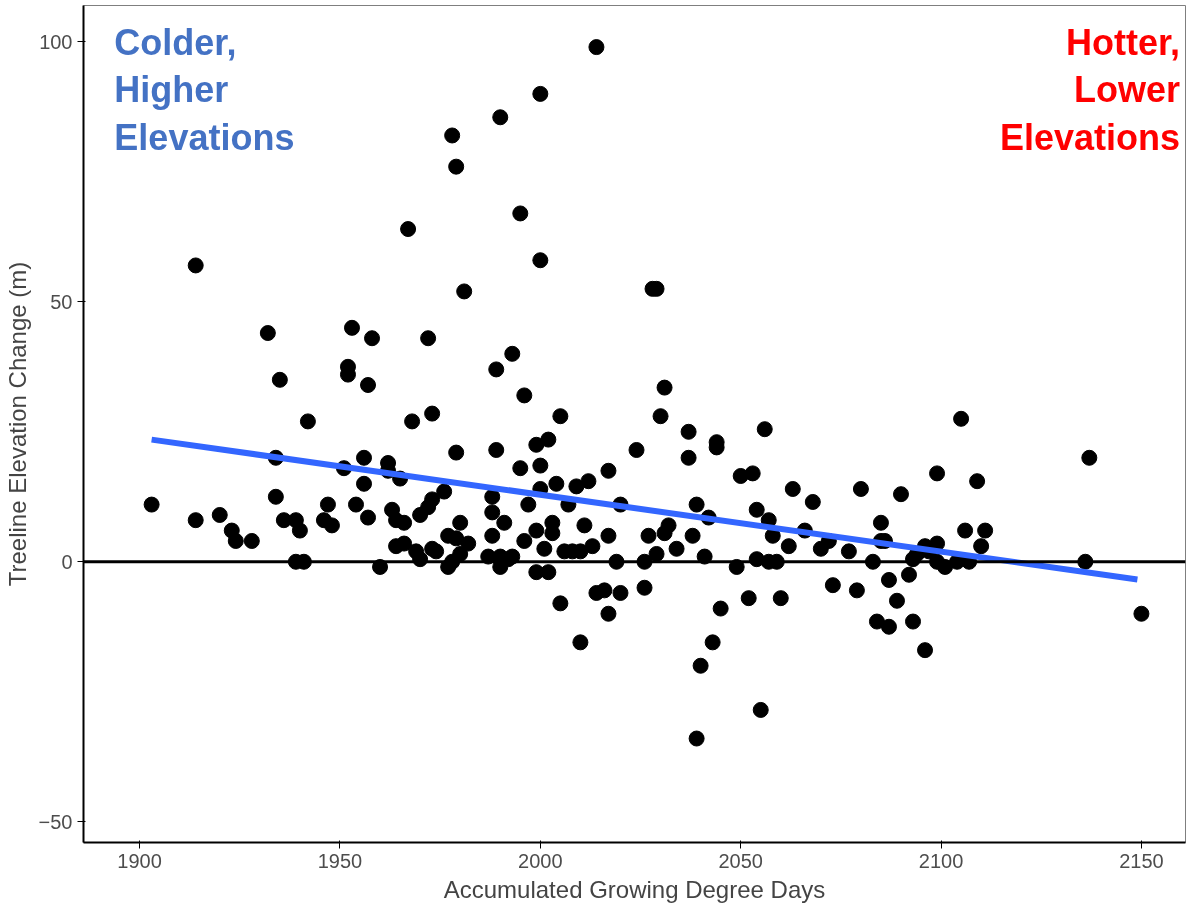 The image size is (1198, 916). What do you see at coordinates (55, 821) in the screenshot?
I see `y-tick-label: −50` at bounding box center [55, 821].